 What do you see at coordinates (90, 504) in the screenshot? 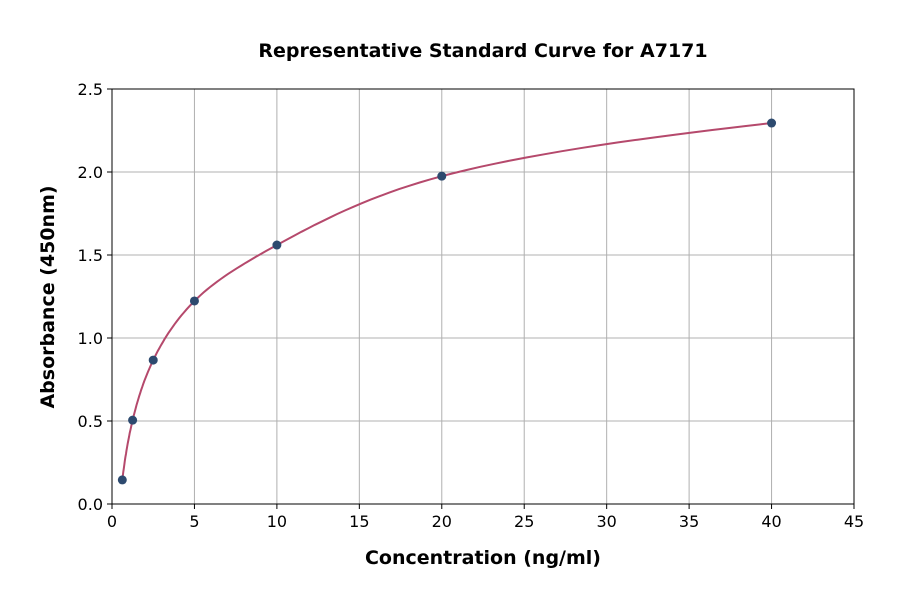
I see `y-tick-label: 0.0` at bounding box center [90, 504].